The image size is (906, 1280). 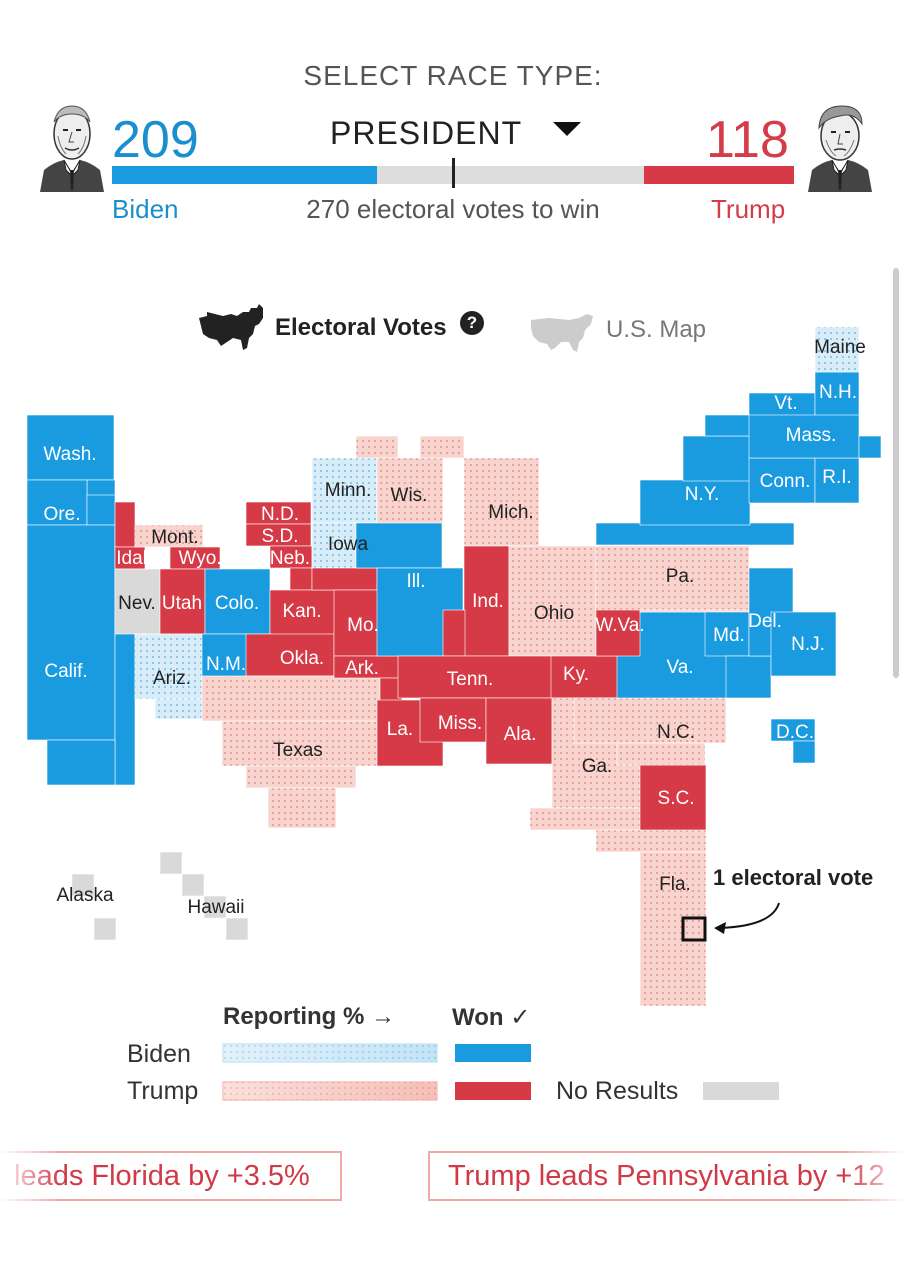 I want to click on state-texas, so click(x=291, y=752).